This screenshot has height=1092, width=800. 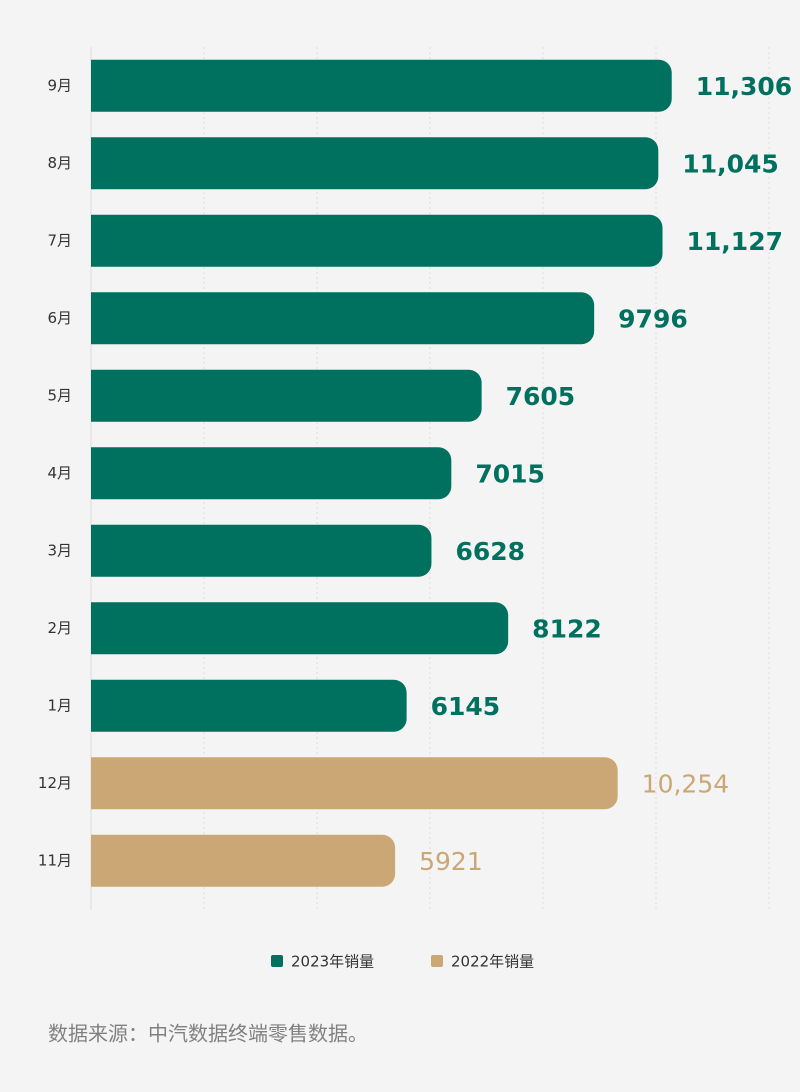 What do you see at coordinates (59, 318) in the screenshot?
I see `y-tick-label: 6月` at bounding box center [59, 318].